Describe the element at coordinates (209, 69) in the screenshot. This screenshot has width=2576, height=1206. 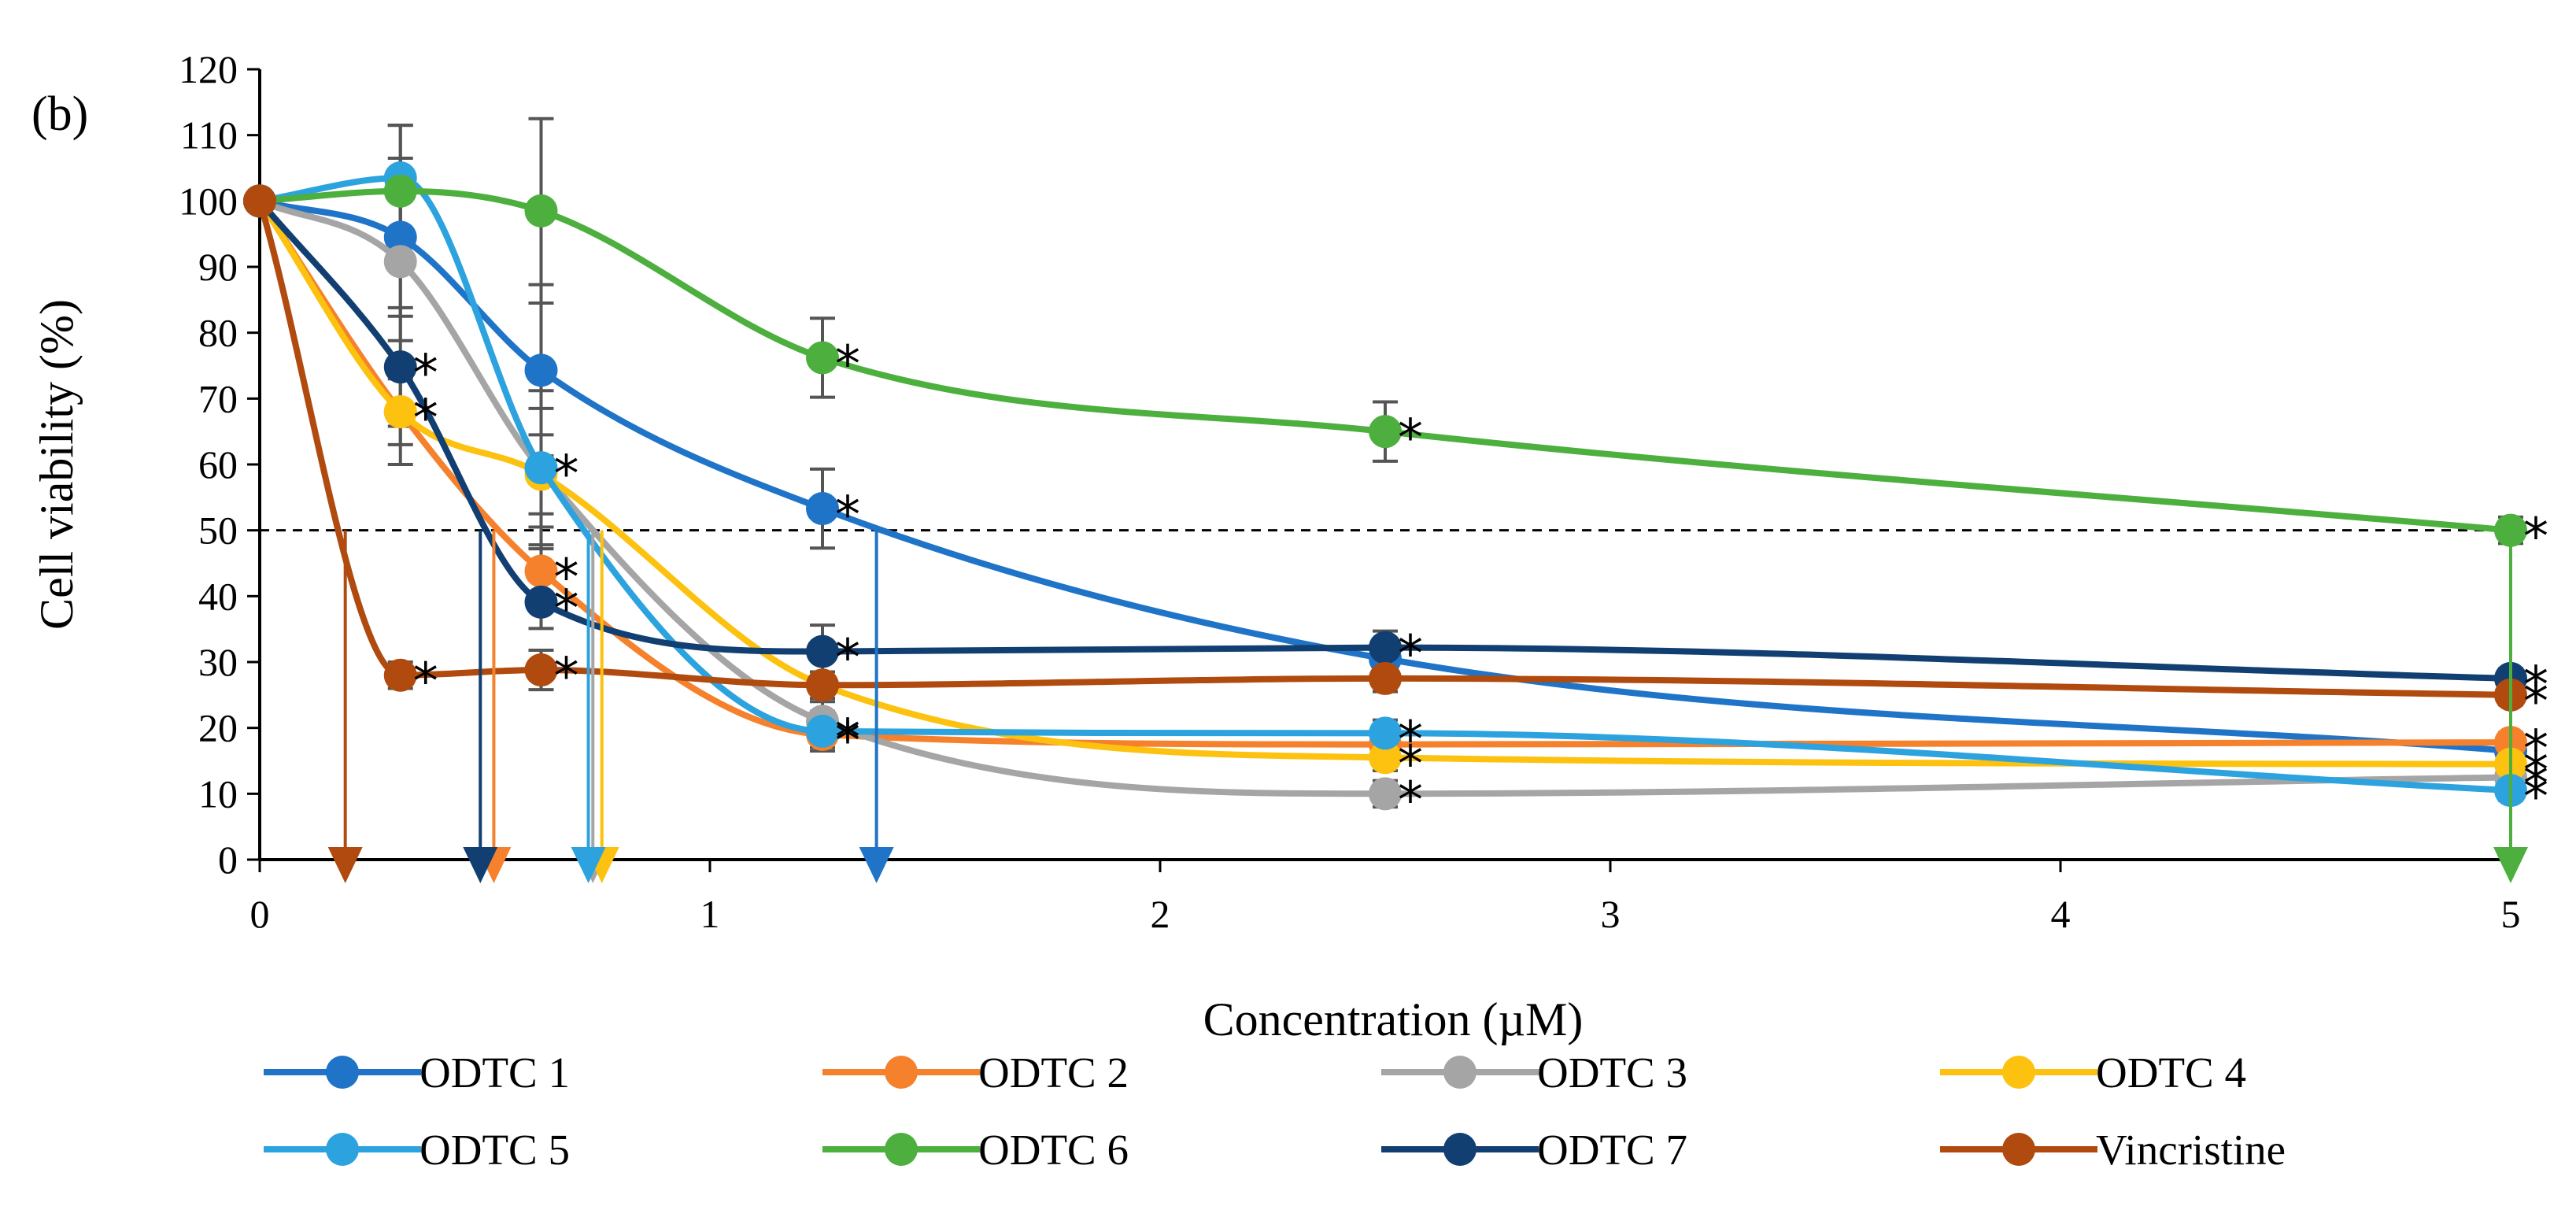
I see `y-tick-label: 120` at that location.